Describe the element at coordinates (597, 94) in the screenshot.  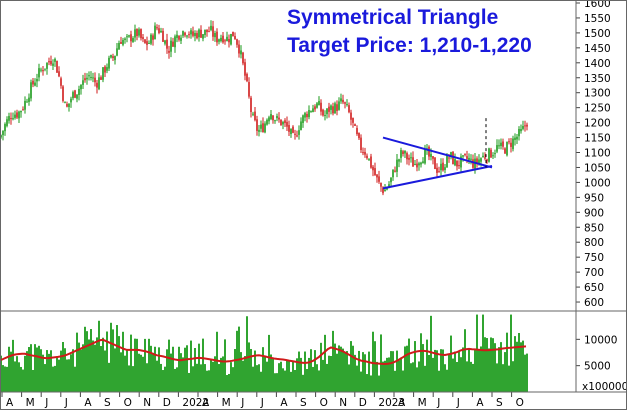
I see `y-tick-label: 1300` at that location.